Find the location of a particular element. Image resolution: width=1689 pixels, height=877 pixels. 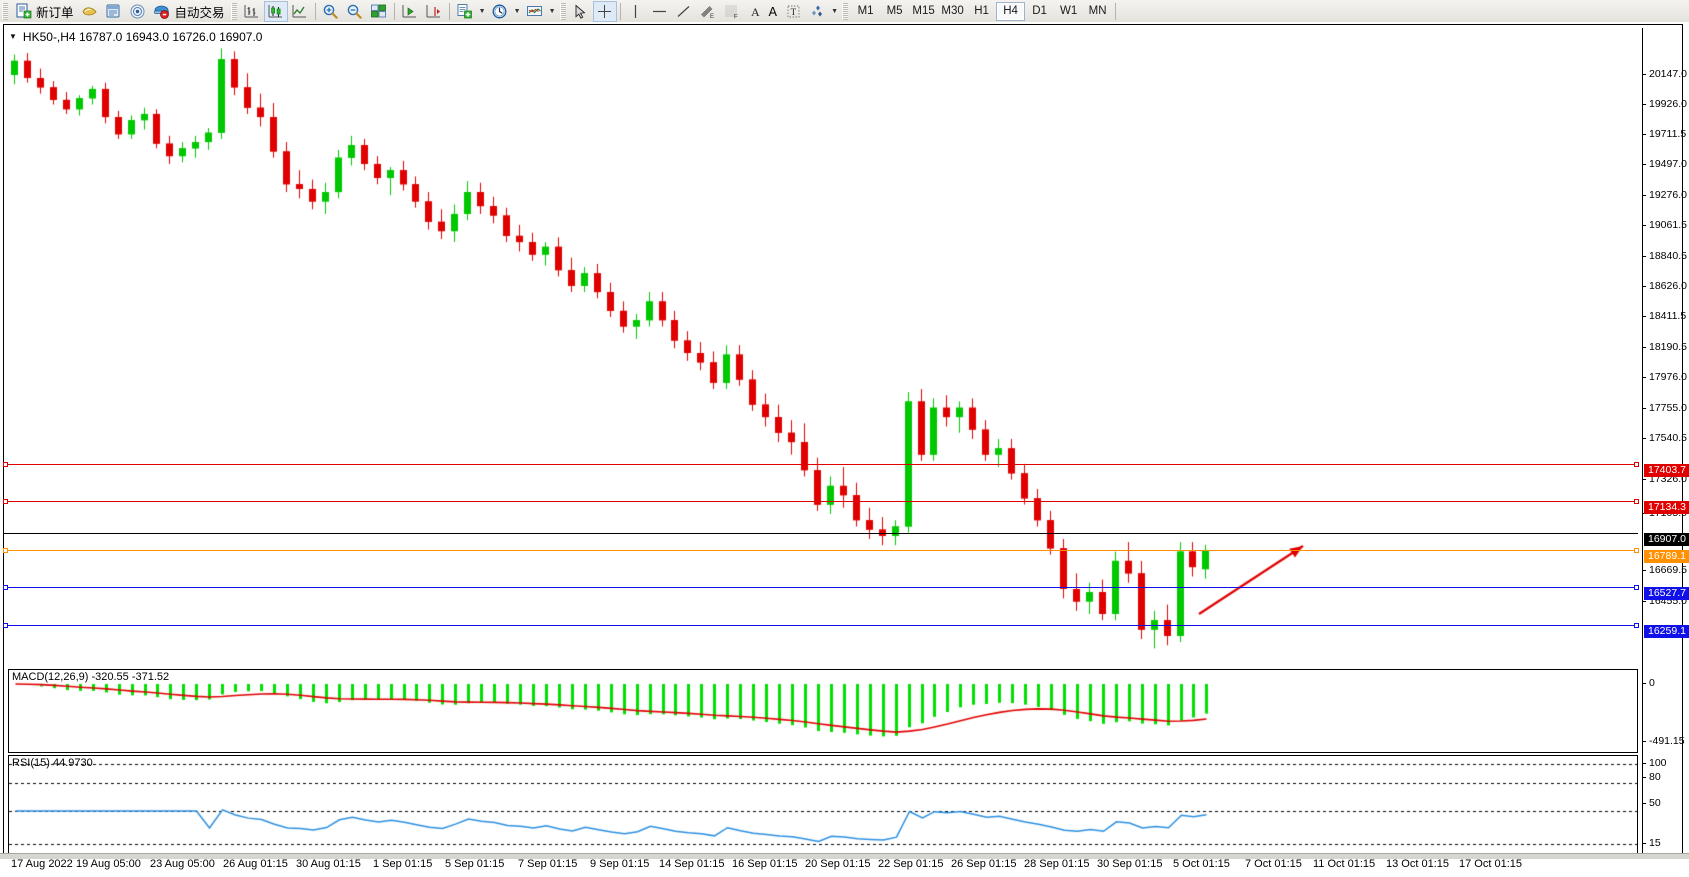

navigator-button is located at coordinates (138, 11).